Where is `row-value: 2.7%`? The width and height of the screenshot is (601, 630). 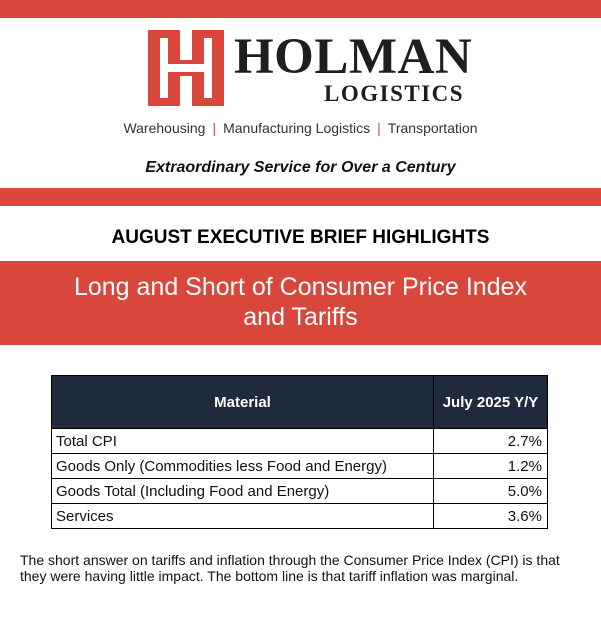 row-value: 2.7% is located at coordinates (490, 441).